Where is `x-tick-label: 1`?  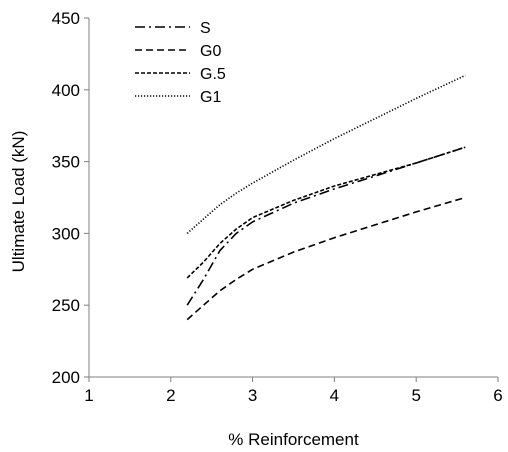
x-tick-label: 1 is located at coordinates (88, 395).